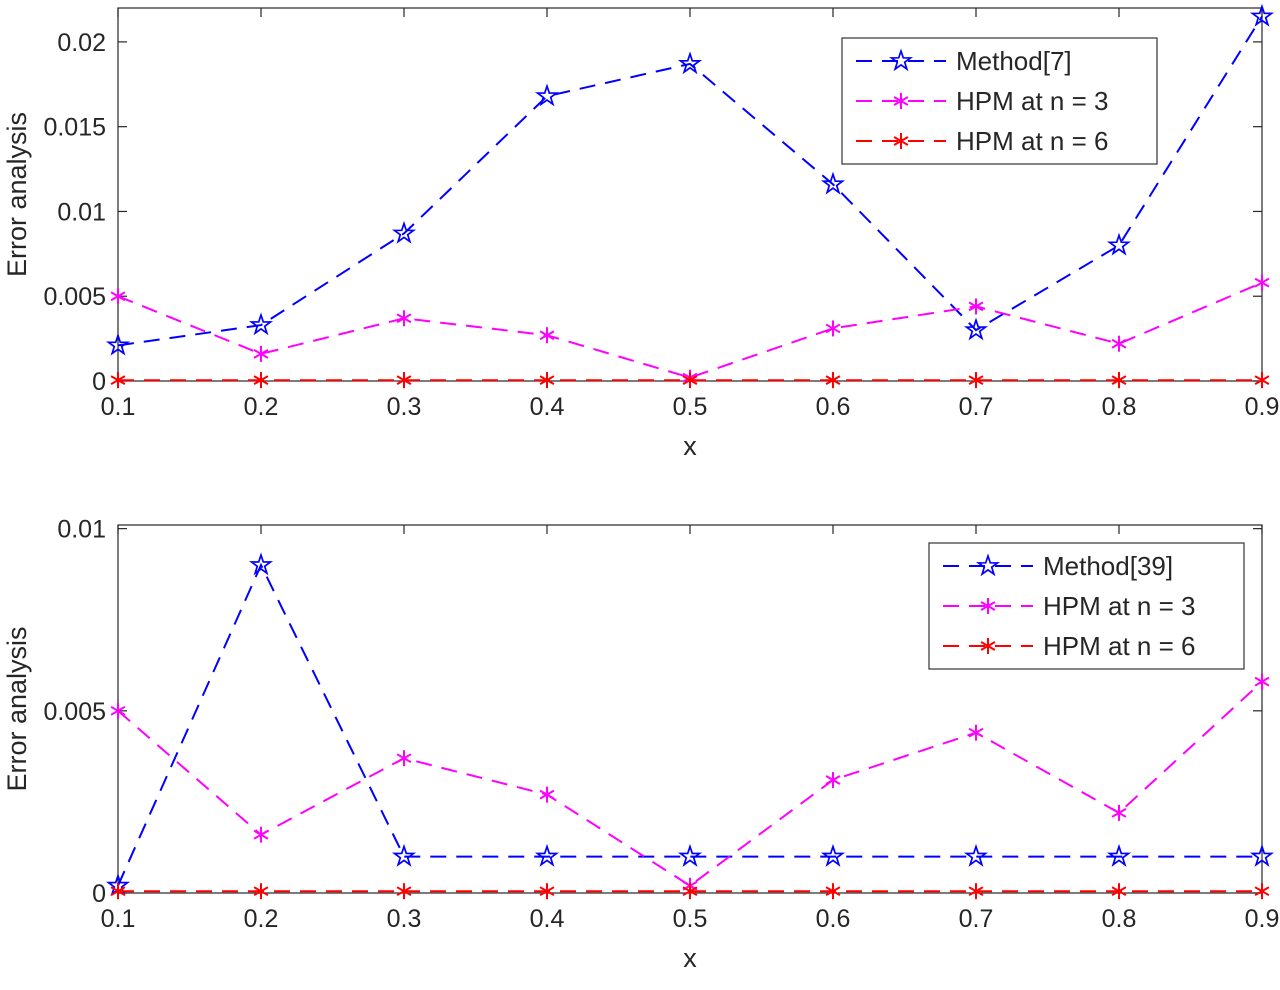 This screenshot has height=990, width=1280. Describe the element at coordinates (81, 43) in the screenshot. I see `y-tick-label: 0.02` at that location.